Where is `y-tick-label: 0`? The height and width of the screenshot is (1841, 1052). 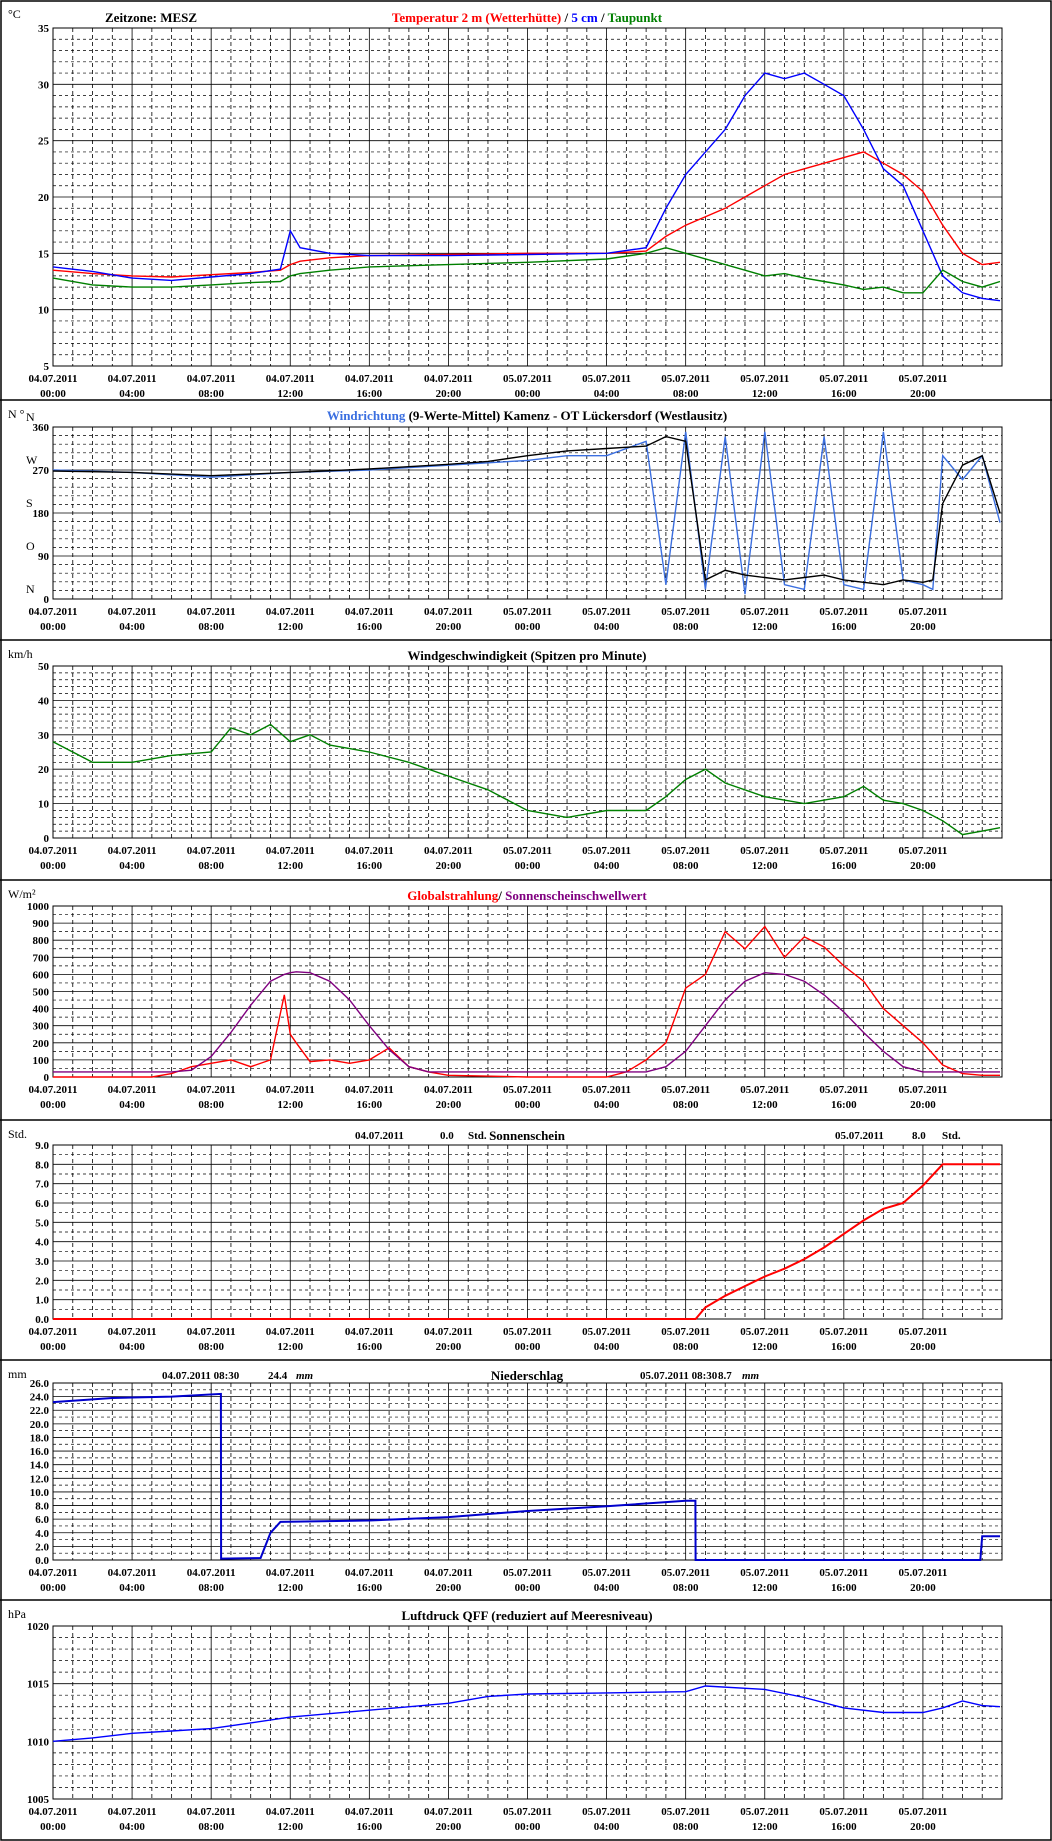
y-tick-label: 0 is located at coordinates (47, 600).